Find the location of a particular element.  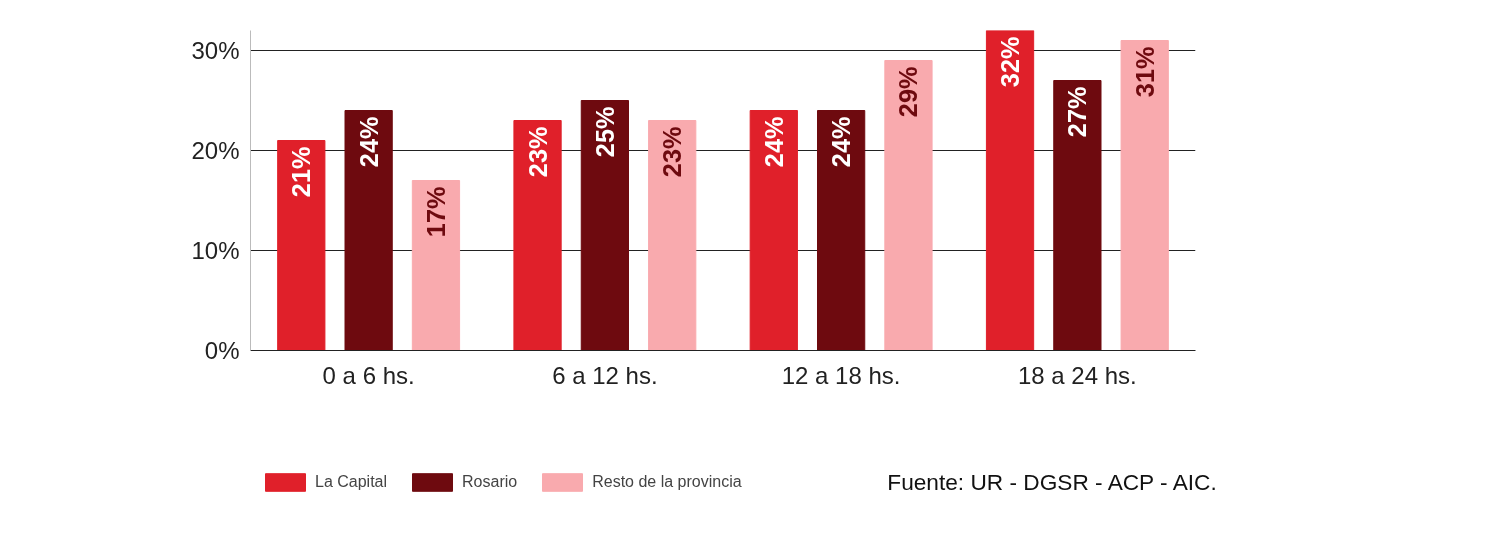

y-tick-label: 10% is located at coordinates (215, 250).